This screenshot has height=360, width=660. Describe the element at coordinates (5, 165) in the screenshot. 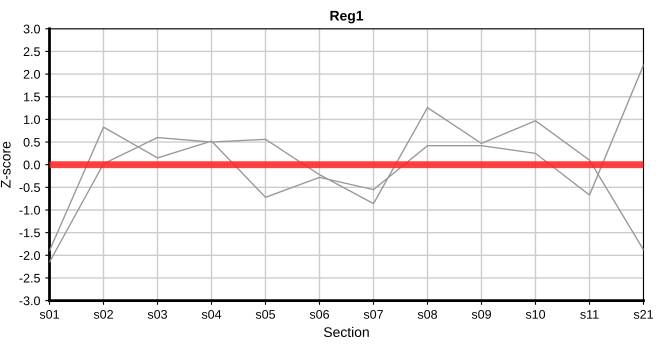

I see `y-axis-title: Z-score` at that location.